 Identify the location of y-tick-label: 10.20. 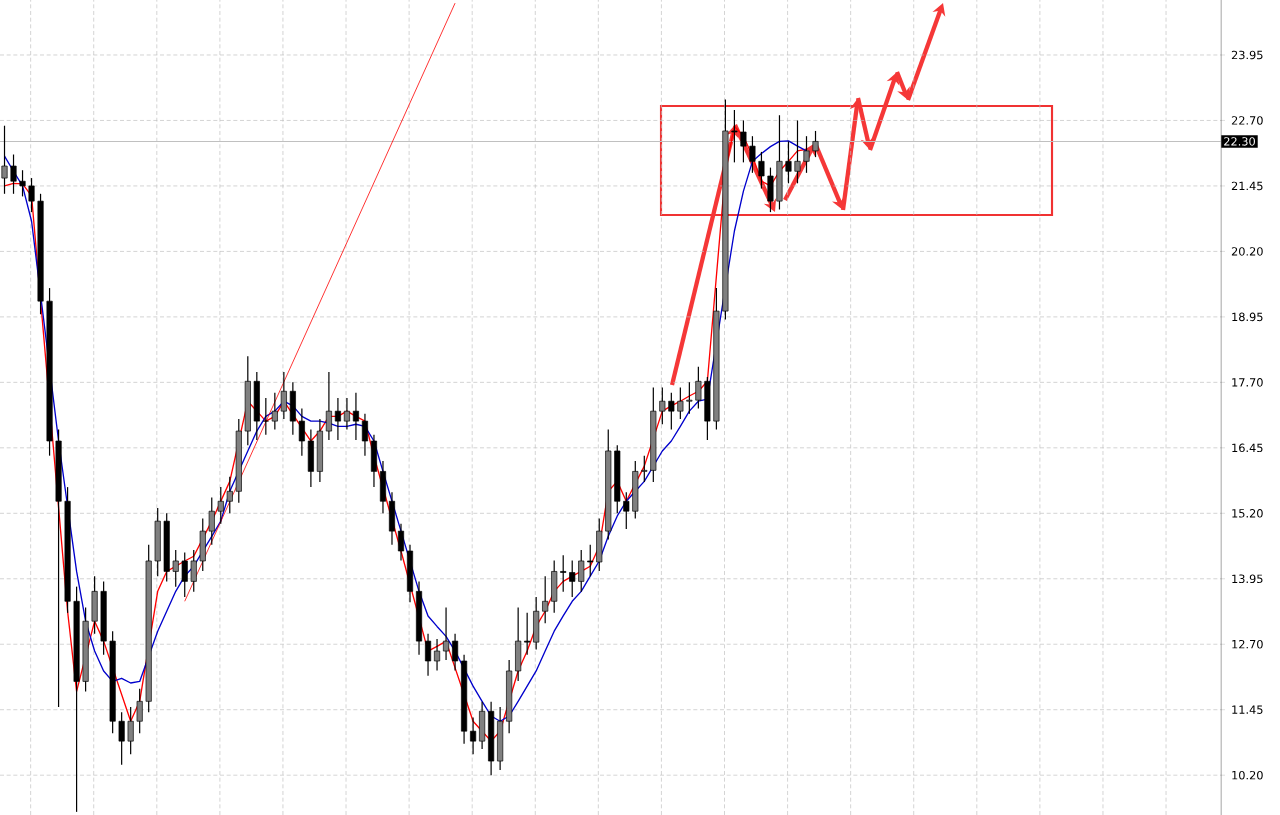
(1247, 775).